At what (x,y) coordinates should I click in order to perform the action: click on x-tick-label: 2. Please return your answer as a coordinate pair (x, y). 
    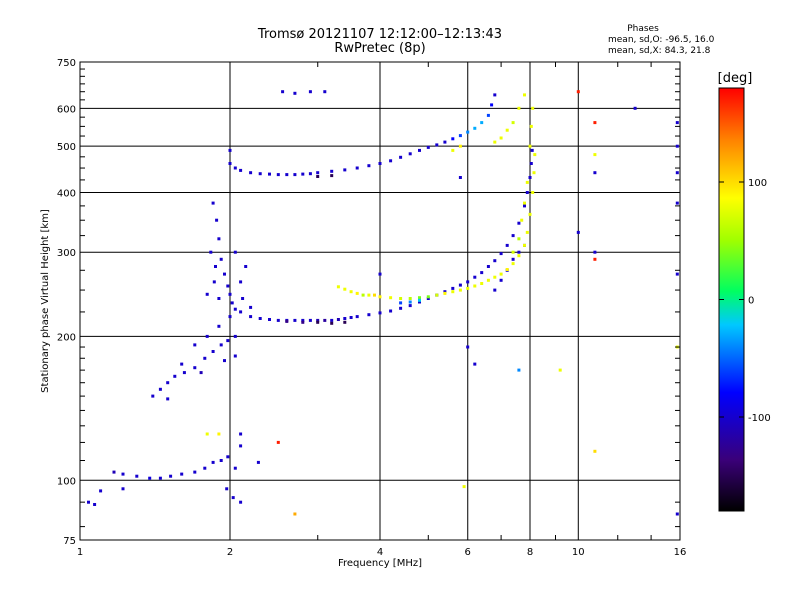
    Looking at the image, I should click on (230, 552).